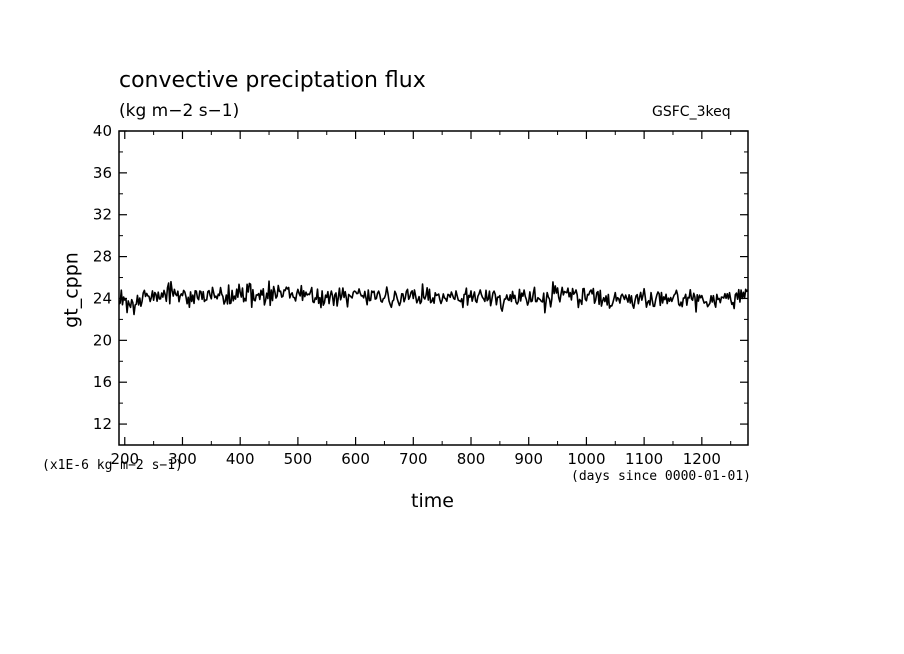  What do you see at coordinates (272, 80) in the screenshot?
I see `chart-title: convective preciptation flux` at bounding box center [272, 80].